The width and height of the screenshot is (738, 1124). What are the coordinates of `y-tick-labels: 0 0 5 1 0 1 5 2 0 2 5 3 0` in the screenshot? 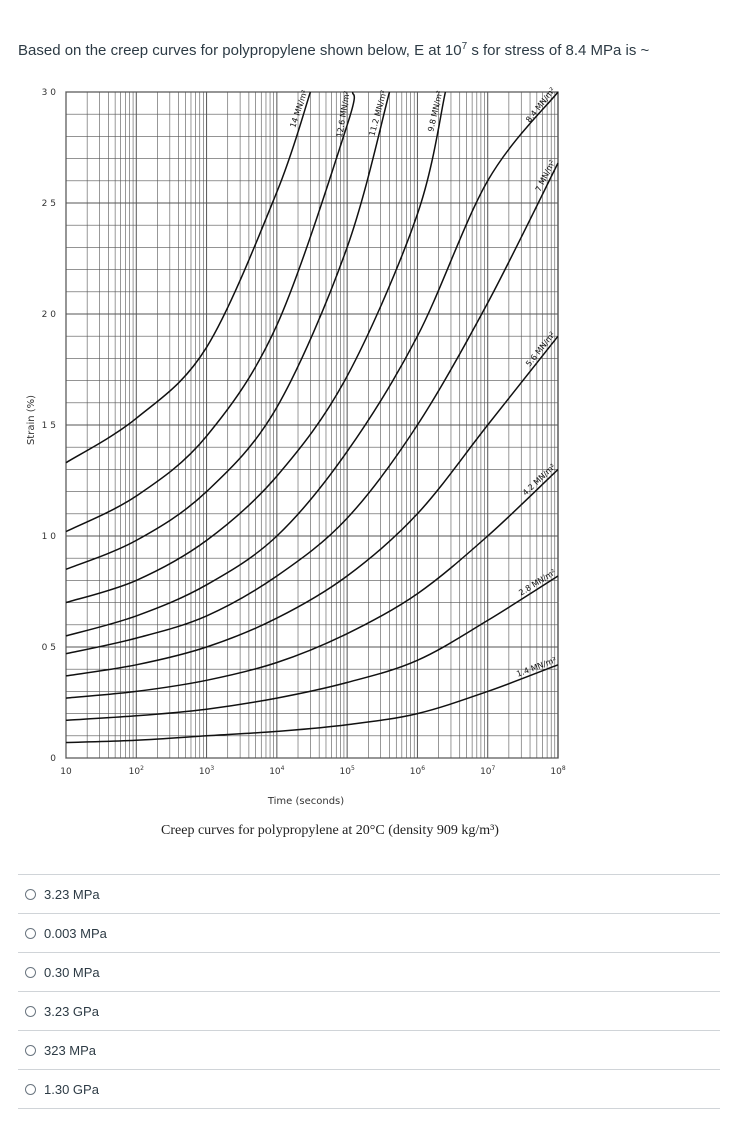 It's located at (49, 426).